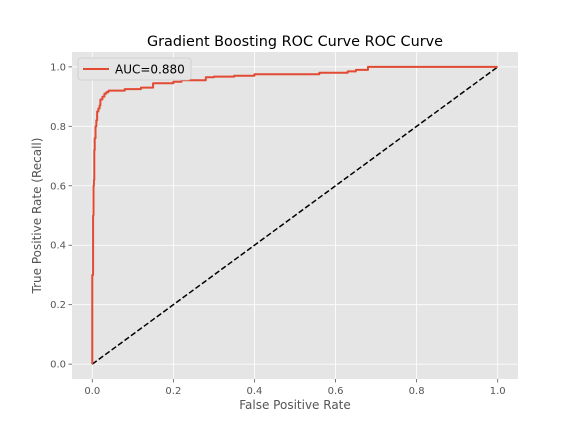  Describe the element at coordinates (173, 391) in the screenshot. I see `x-tick-label: 0.2` at that location.